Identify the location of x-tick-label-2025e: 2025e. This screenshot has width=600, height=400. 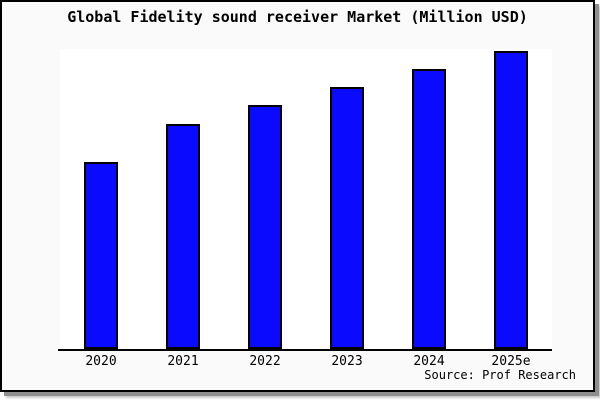
(511, 361).